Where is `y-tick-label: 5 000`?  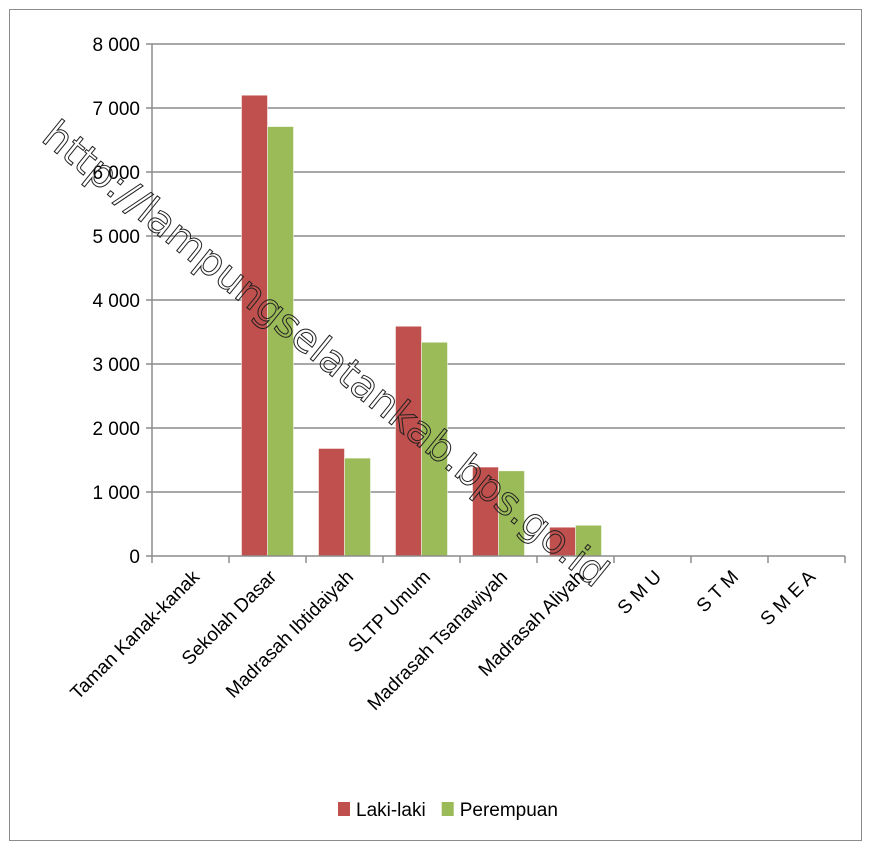
y-tick-label: 5 000 is located at coordinates (116, 237).